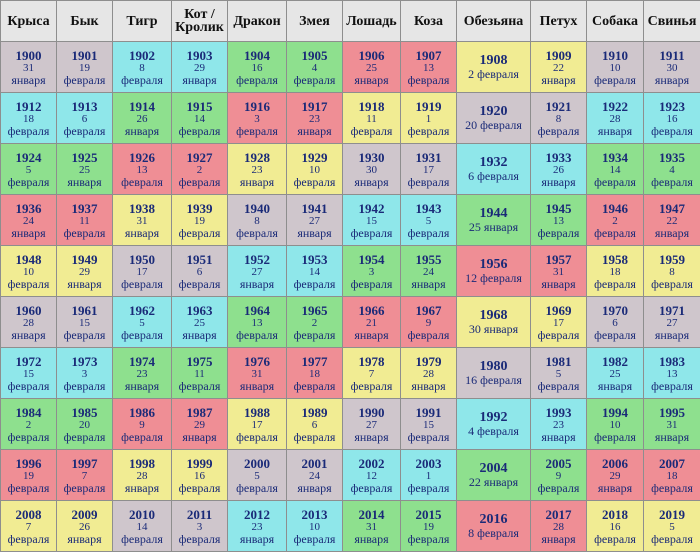  What do you see at coordinates (84, 413) in the screenshot?
I see `year-number: 1985` at bounding box center [84, 413].